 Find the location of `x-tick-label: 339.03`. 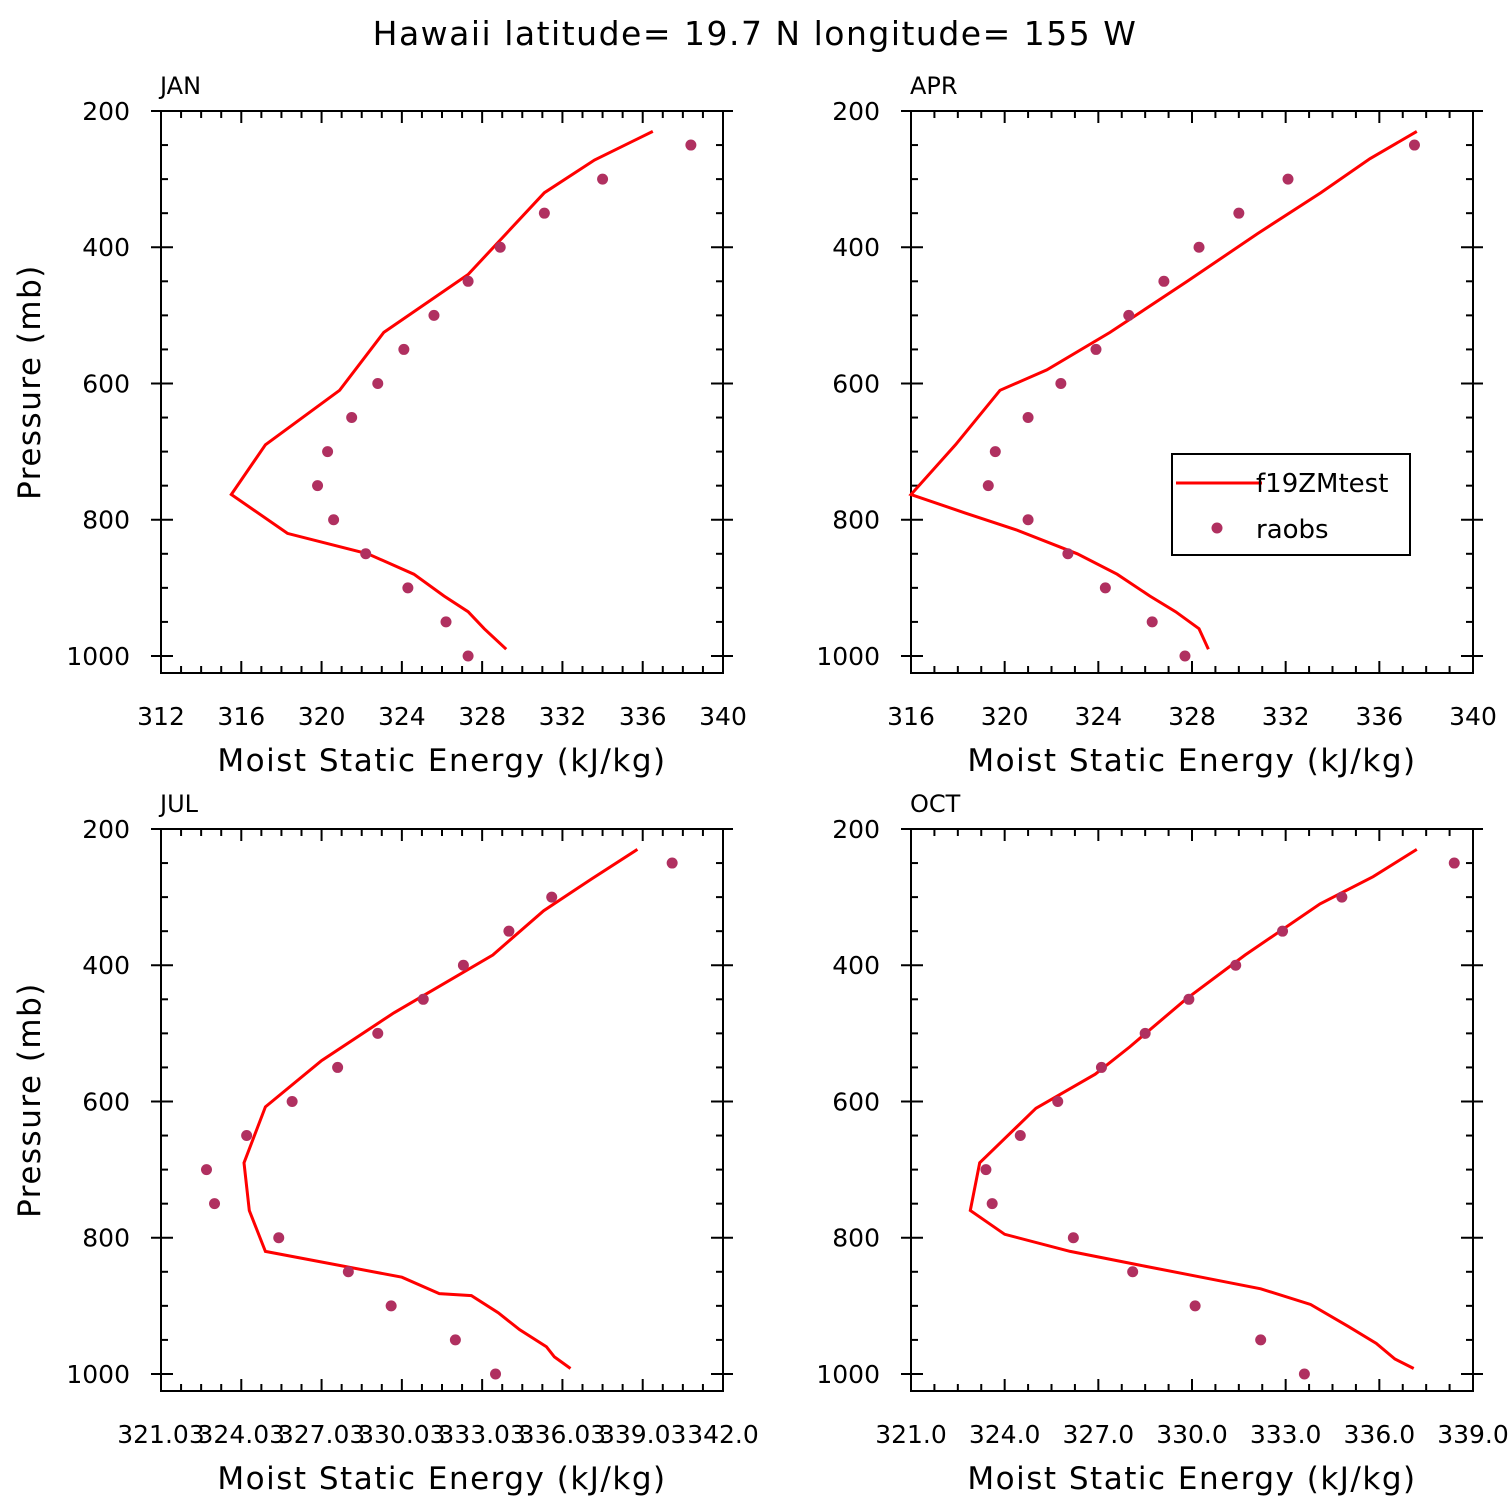

x-tick-label: 339.03 is located at coordinates (642, 1434).